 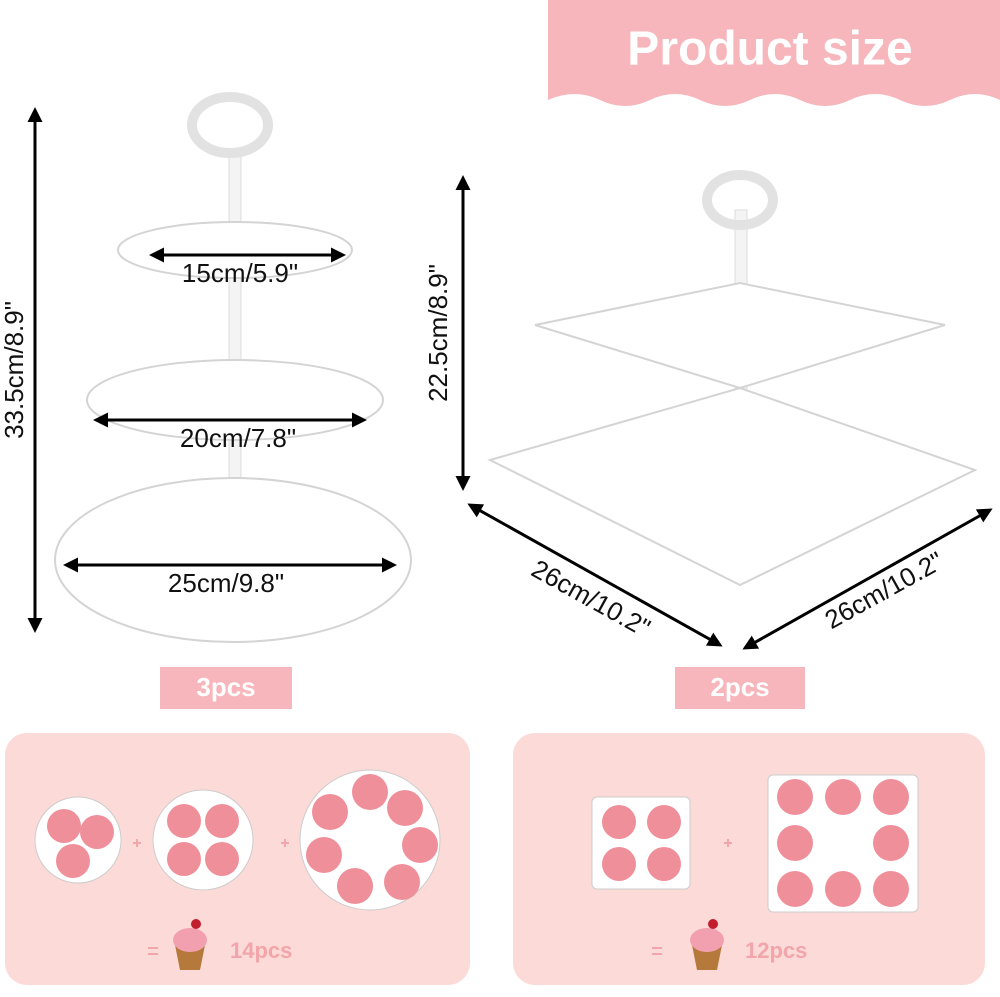 I want to click on height-label: 33.5cm/8.9", so click(x=14, y=370).